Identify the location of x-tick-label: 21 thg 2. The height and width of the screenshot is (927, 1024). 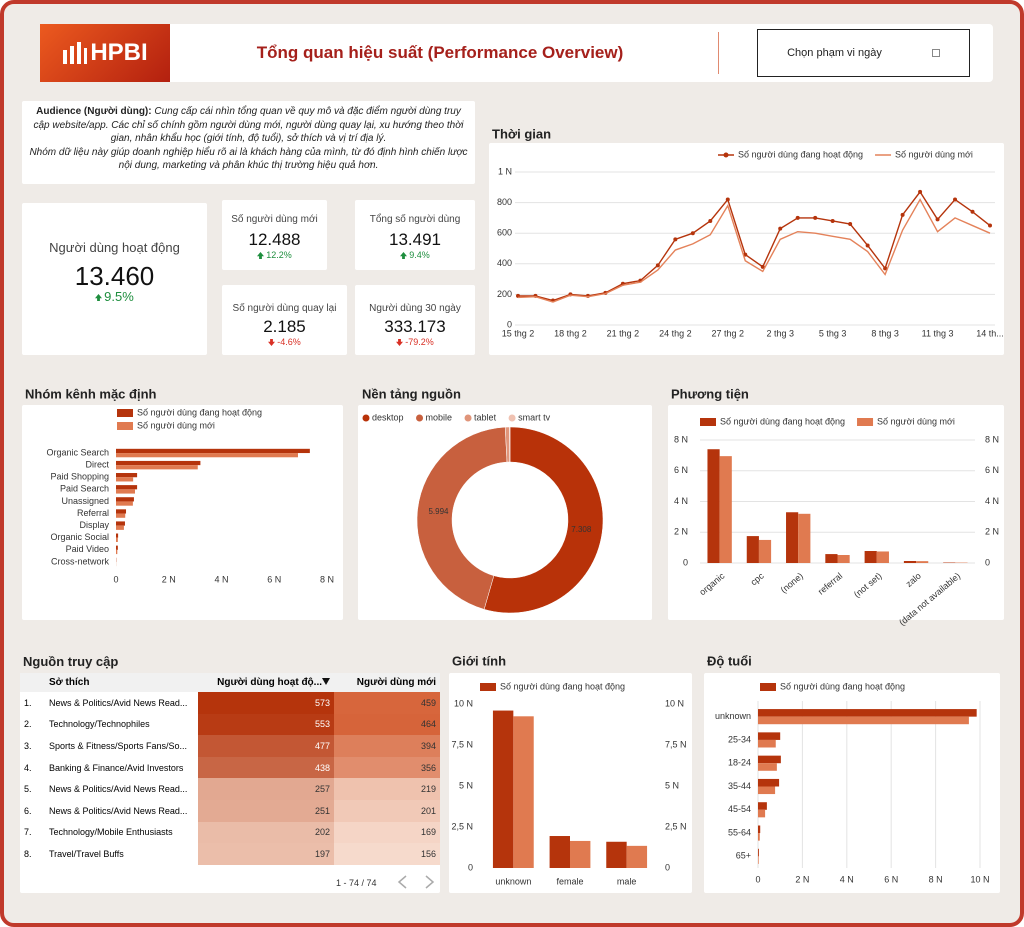
(623, 333).